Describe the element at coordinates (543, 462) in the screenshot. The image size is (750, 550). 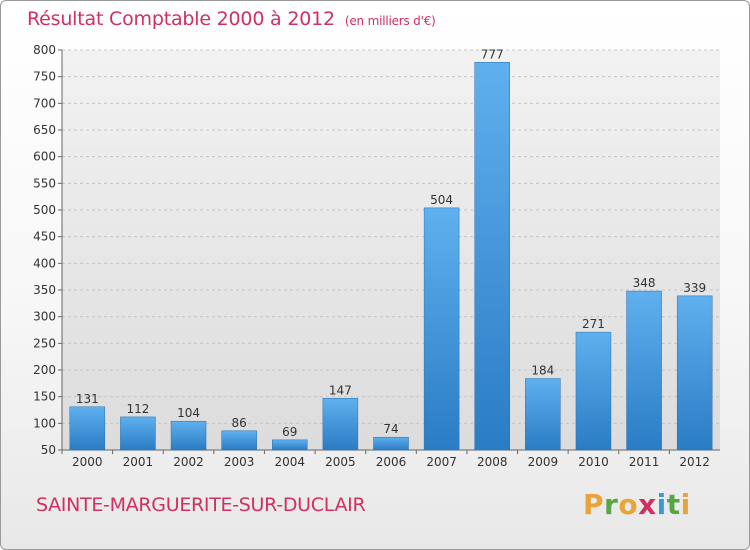
I see `x-tick-label: 2009` at that location.